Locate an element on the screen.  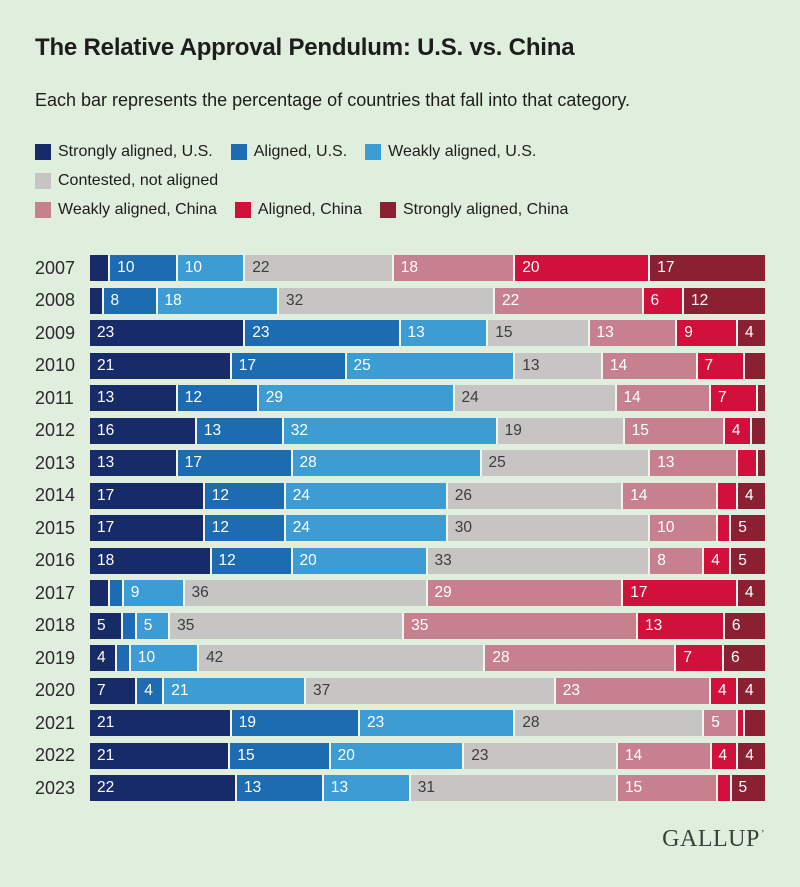
legend-item-strongly-aligned-china: Strongly aligned, China is located at coordinates (473, 210).